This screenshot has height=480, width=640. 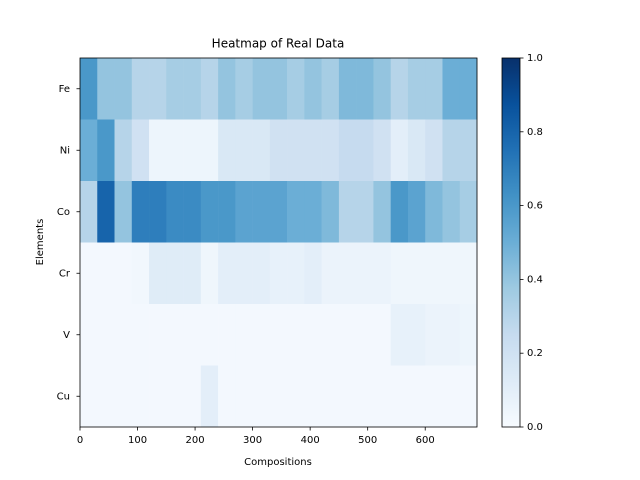 What do you see at coordinates (64, 89) in the screenshot?
I see `y-tick-label: Fe` at bounding box center [64, 89].